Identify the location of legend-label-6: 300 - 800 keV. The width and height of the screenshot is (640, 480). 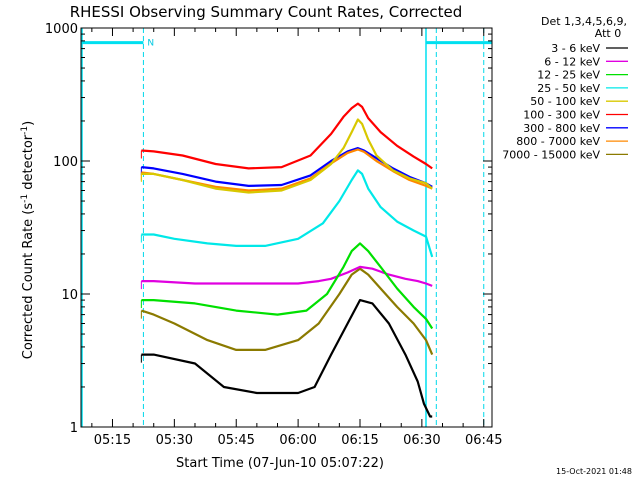
(561, 128).